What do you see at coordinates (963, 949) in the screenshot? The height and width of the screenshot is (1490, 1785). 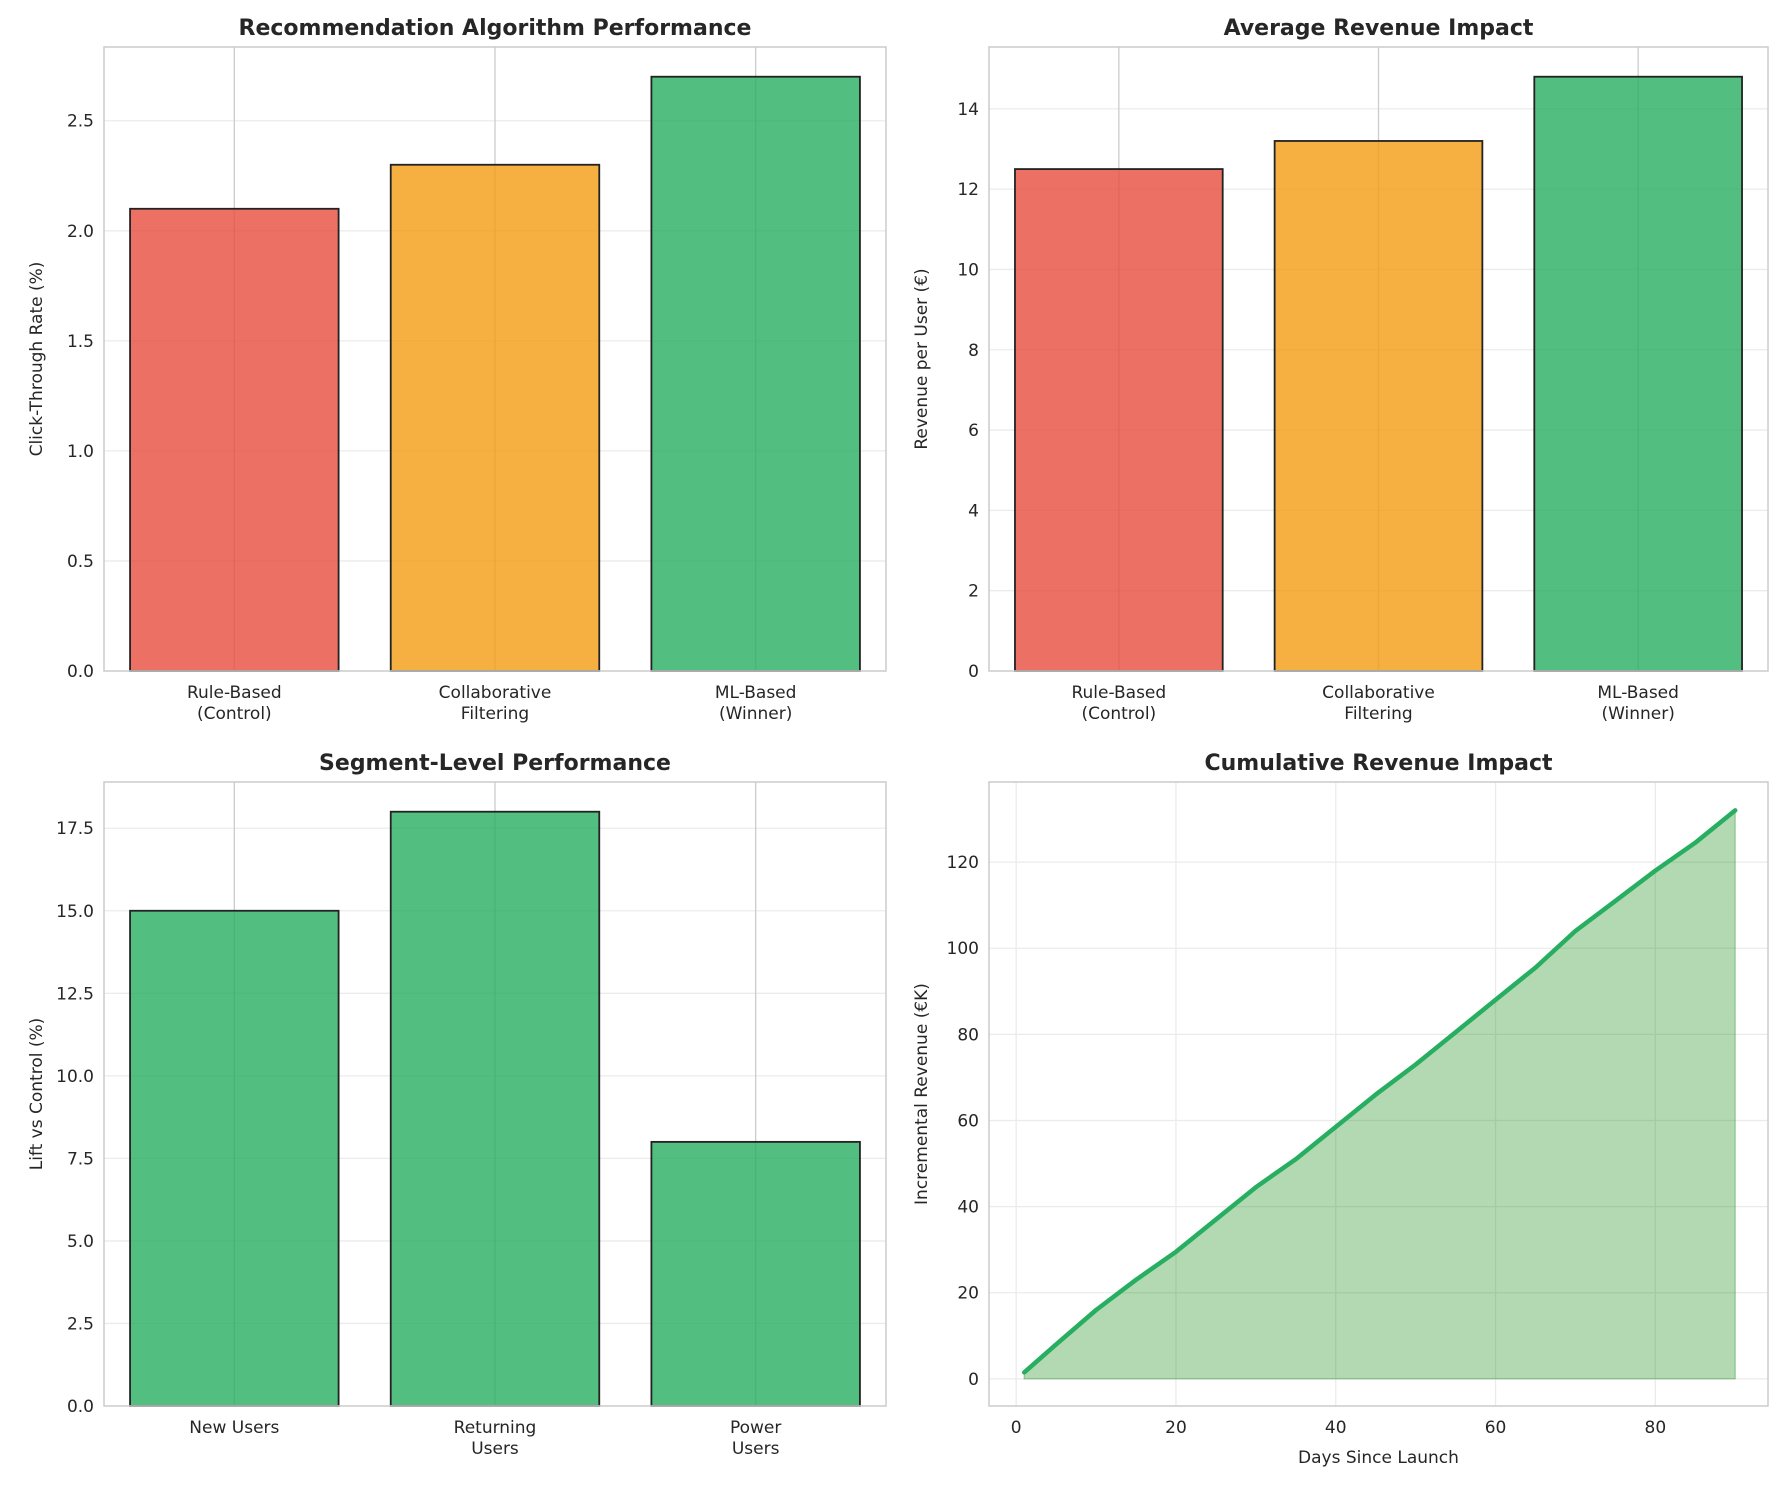 I see `y-tick-label: 100` at bounding box center [963, 949].